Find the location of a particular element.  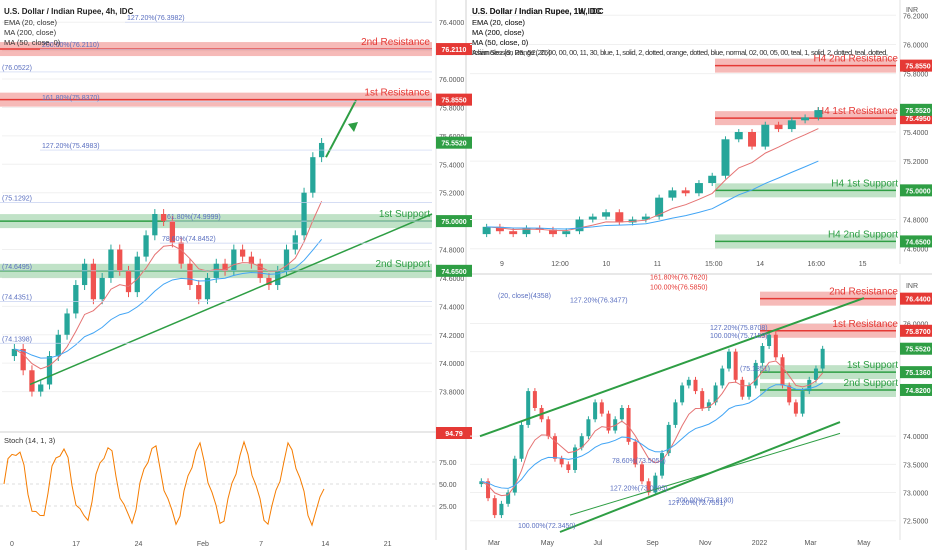

br-y-tick: 73.5000 is located at coordinates (915, 465).